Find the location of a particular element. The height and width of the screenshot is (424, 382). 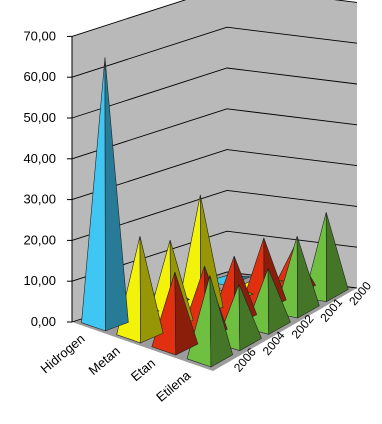

y-tick-label: 50,00 is located at coordinates (39, 117).